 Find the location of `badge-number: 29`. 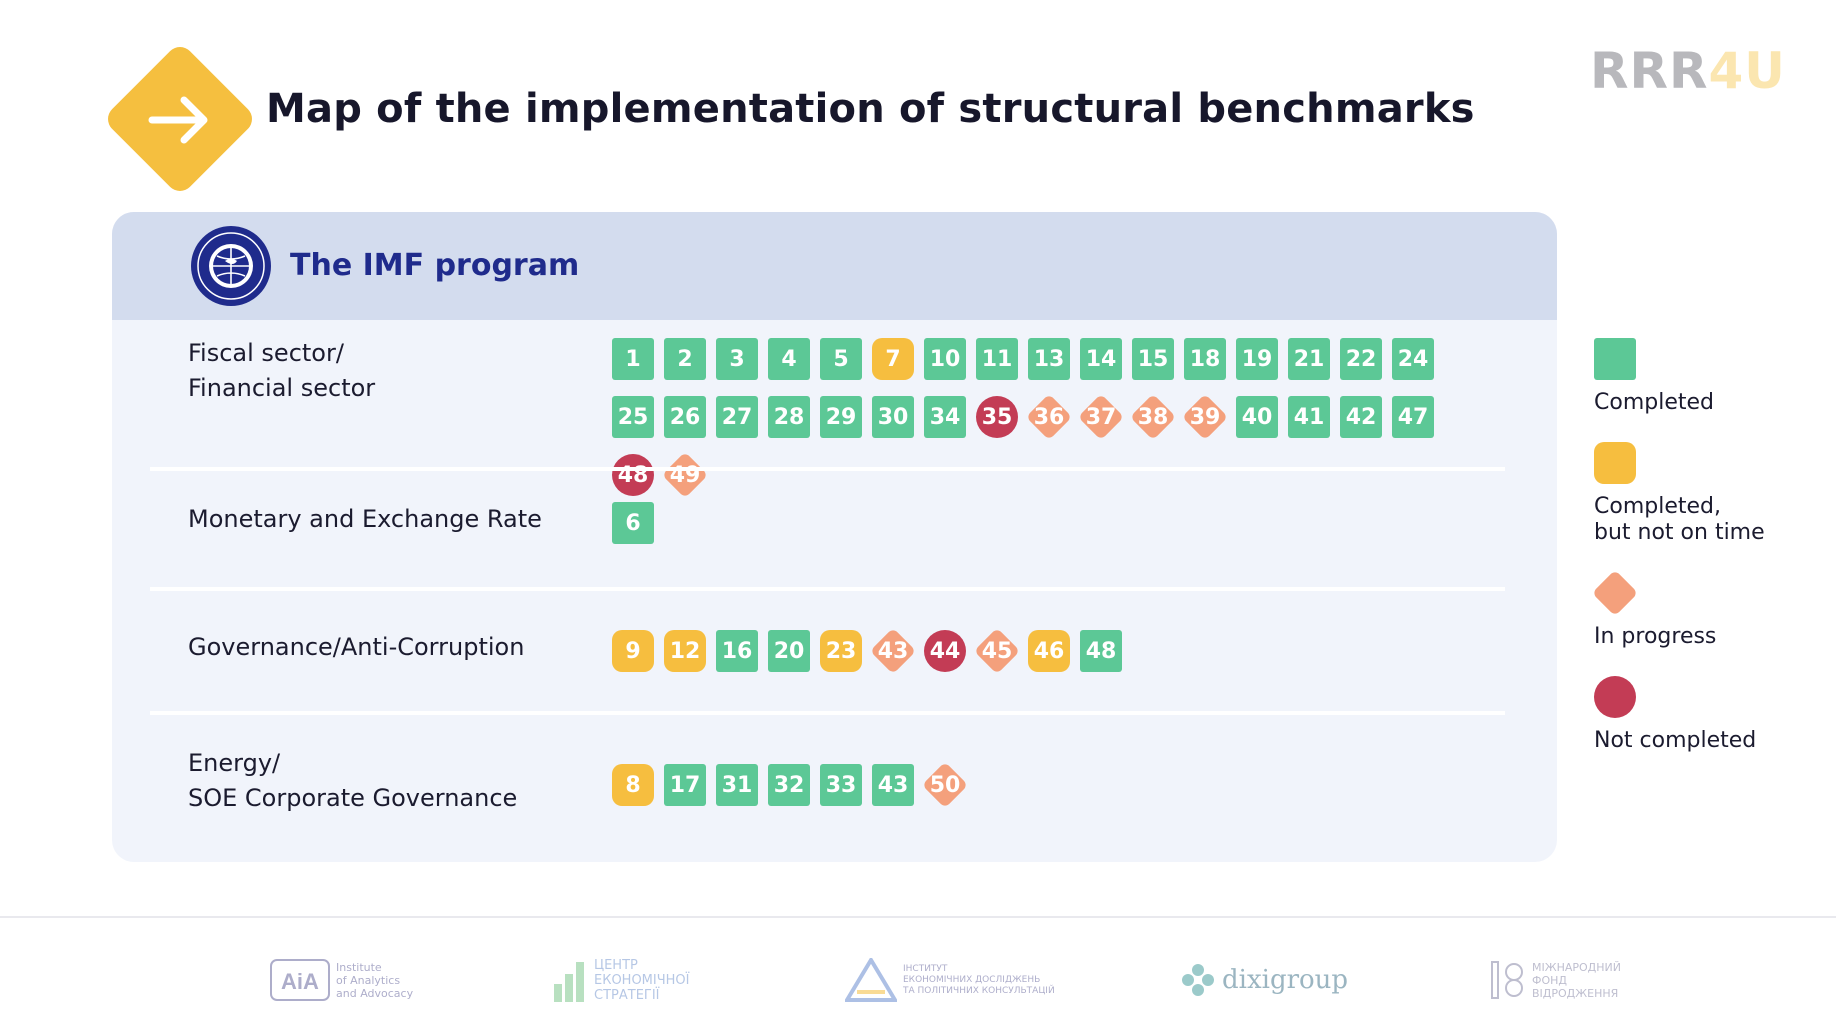

badge-number: 29 is located at coordinates (841, 417).